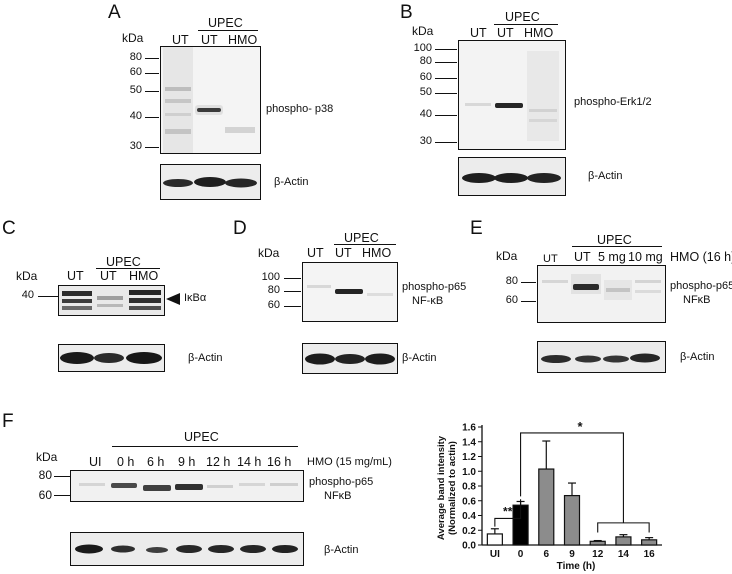 The image size is (732, 574). I want to click on y-axis-label: (Normalized to actin), so click(452, 488).